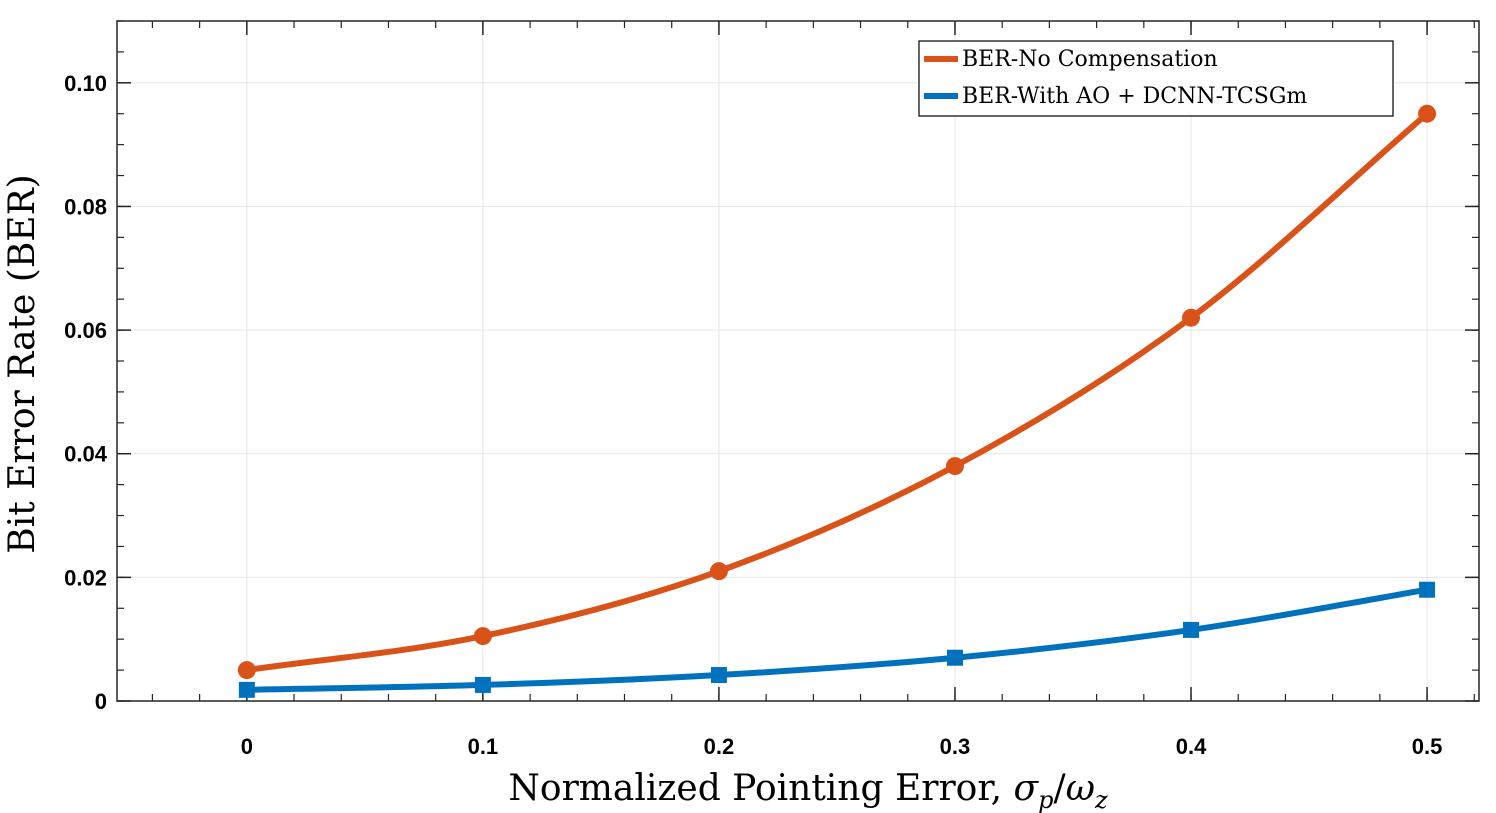 Image resolution: width=1496 pixels, height=813 pixels. Describe the element at coordinates (1427, 746) in the screenshot. I see `x-tick-label: 0.5` at that location.